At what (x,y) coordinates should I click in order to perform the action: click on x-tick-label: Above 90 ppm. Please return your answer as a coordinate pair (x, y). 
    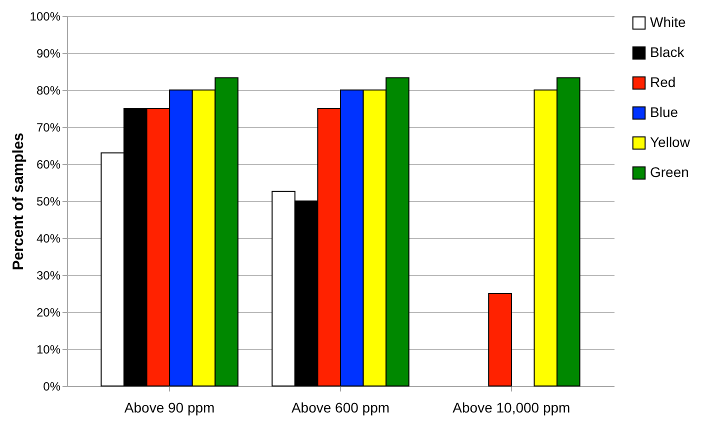
    Looking at the image, I should click on (169, 408).